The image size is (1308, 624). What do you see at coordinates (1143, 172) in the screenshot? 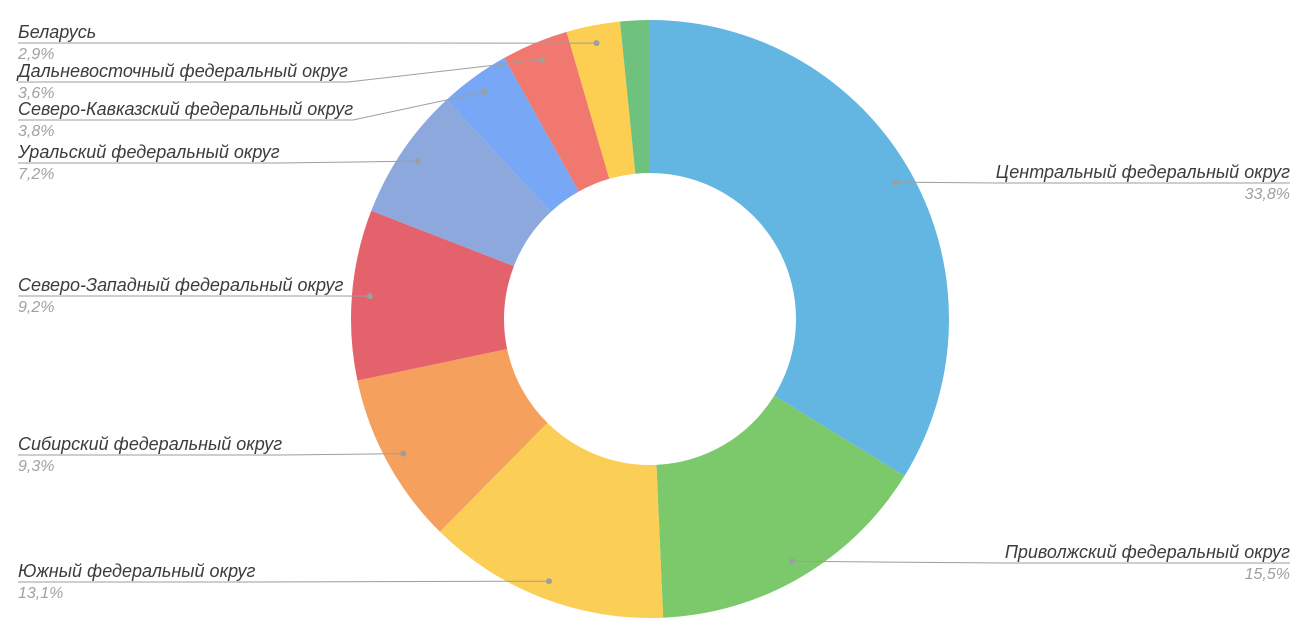
I see `slice-label-name: Центральный федеральный округ` at bounding box center [1143, 172].